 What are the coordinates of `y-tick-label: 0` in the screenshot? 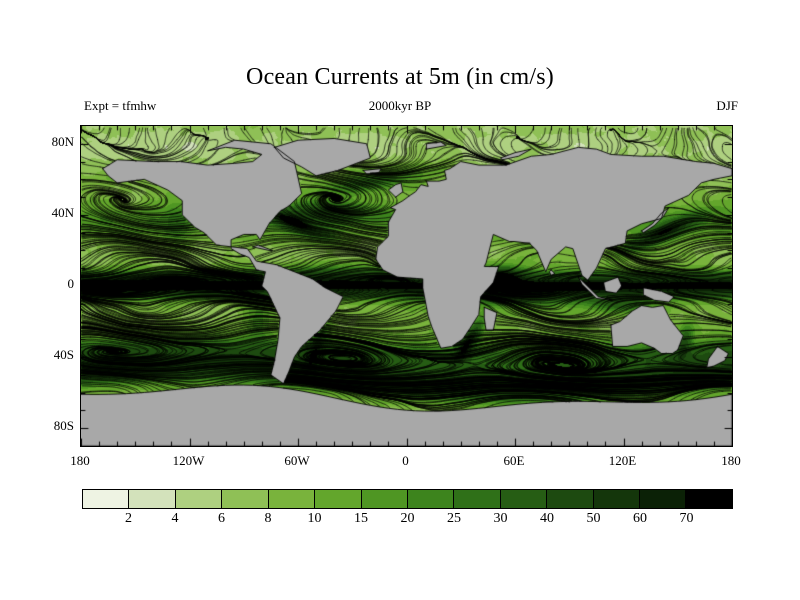 It's located at (71, 283).